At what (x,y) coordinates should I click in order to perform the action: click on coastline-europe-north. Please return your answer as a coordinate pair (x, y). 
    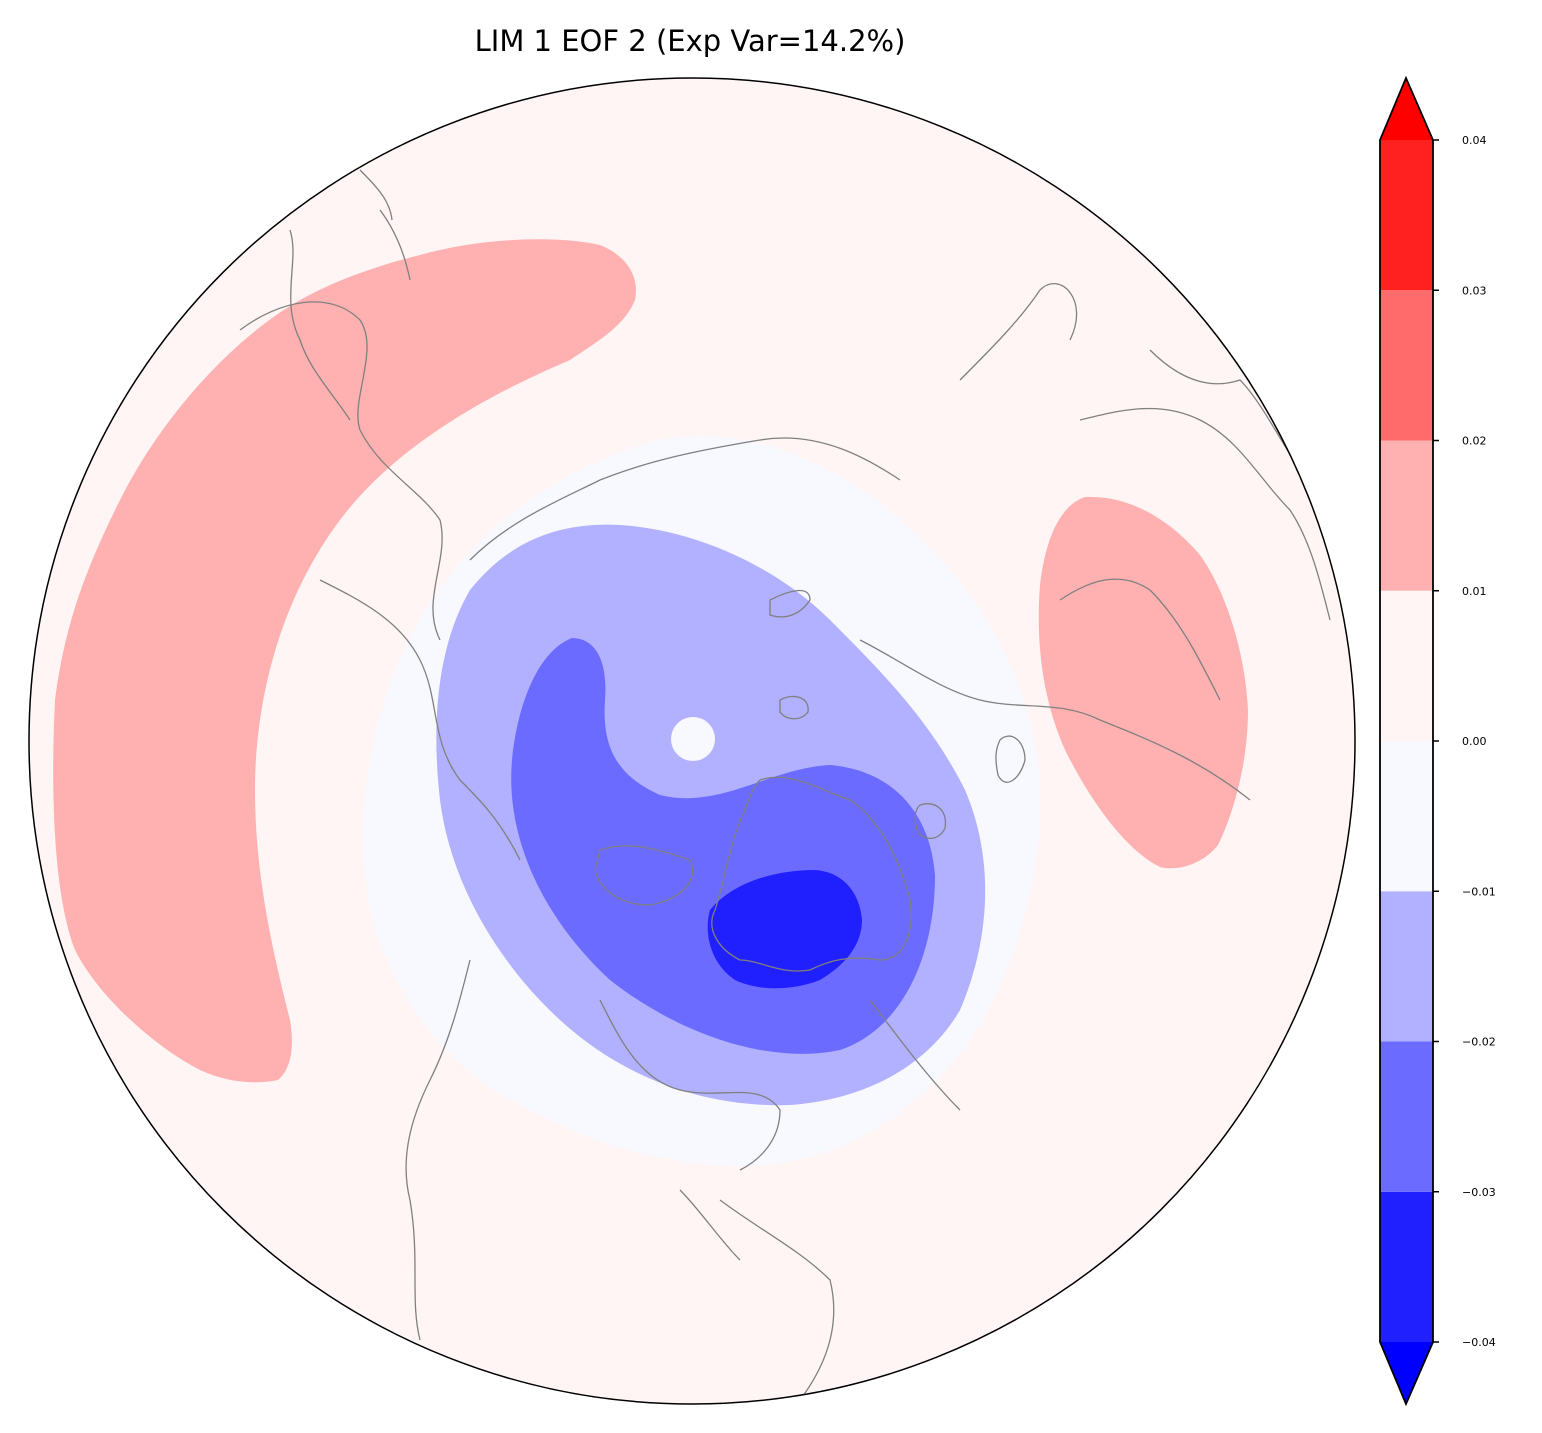
    Looking at the image, I should click on (1055, 720).